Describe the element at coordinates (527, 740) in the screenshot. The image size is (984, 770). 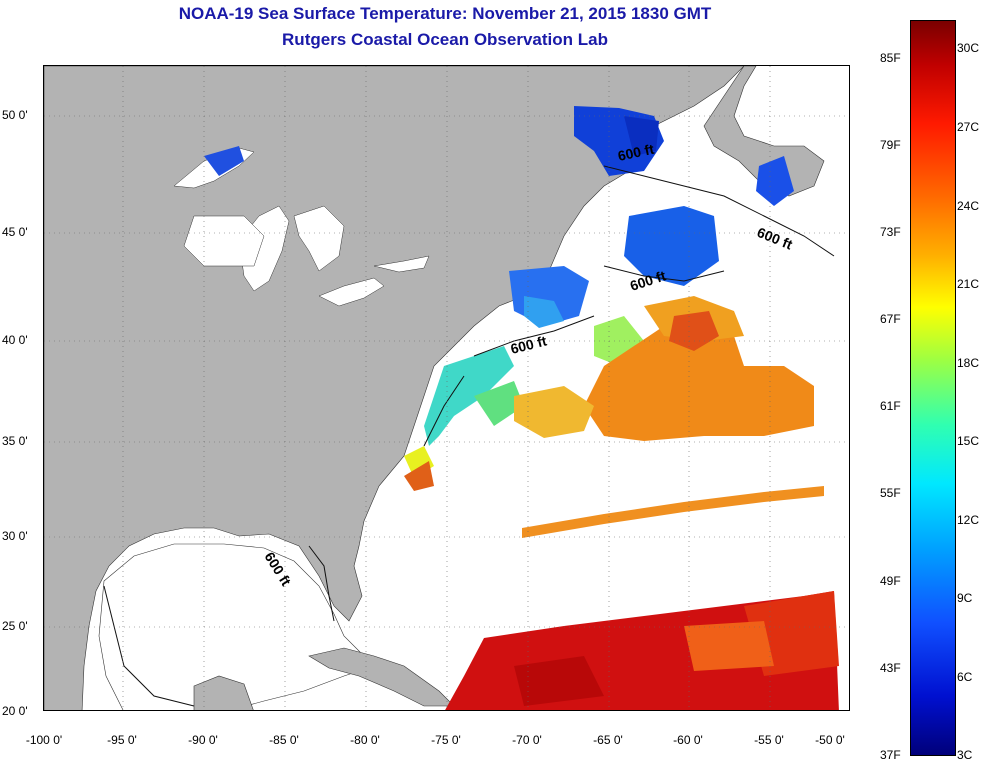
I see `x-tick-label: -70 0'` at that location.